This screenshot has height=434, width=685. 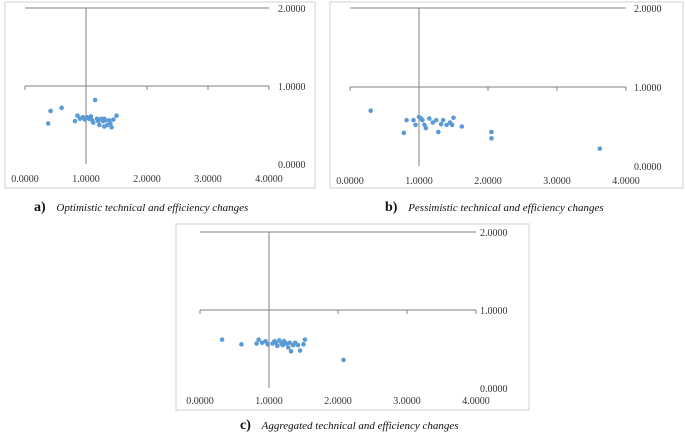 I want to click on x-tick-label-a: 2.0000, so click(x=147, y=179).